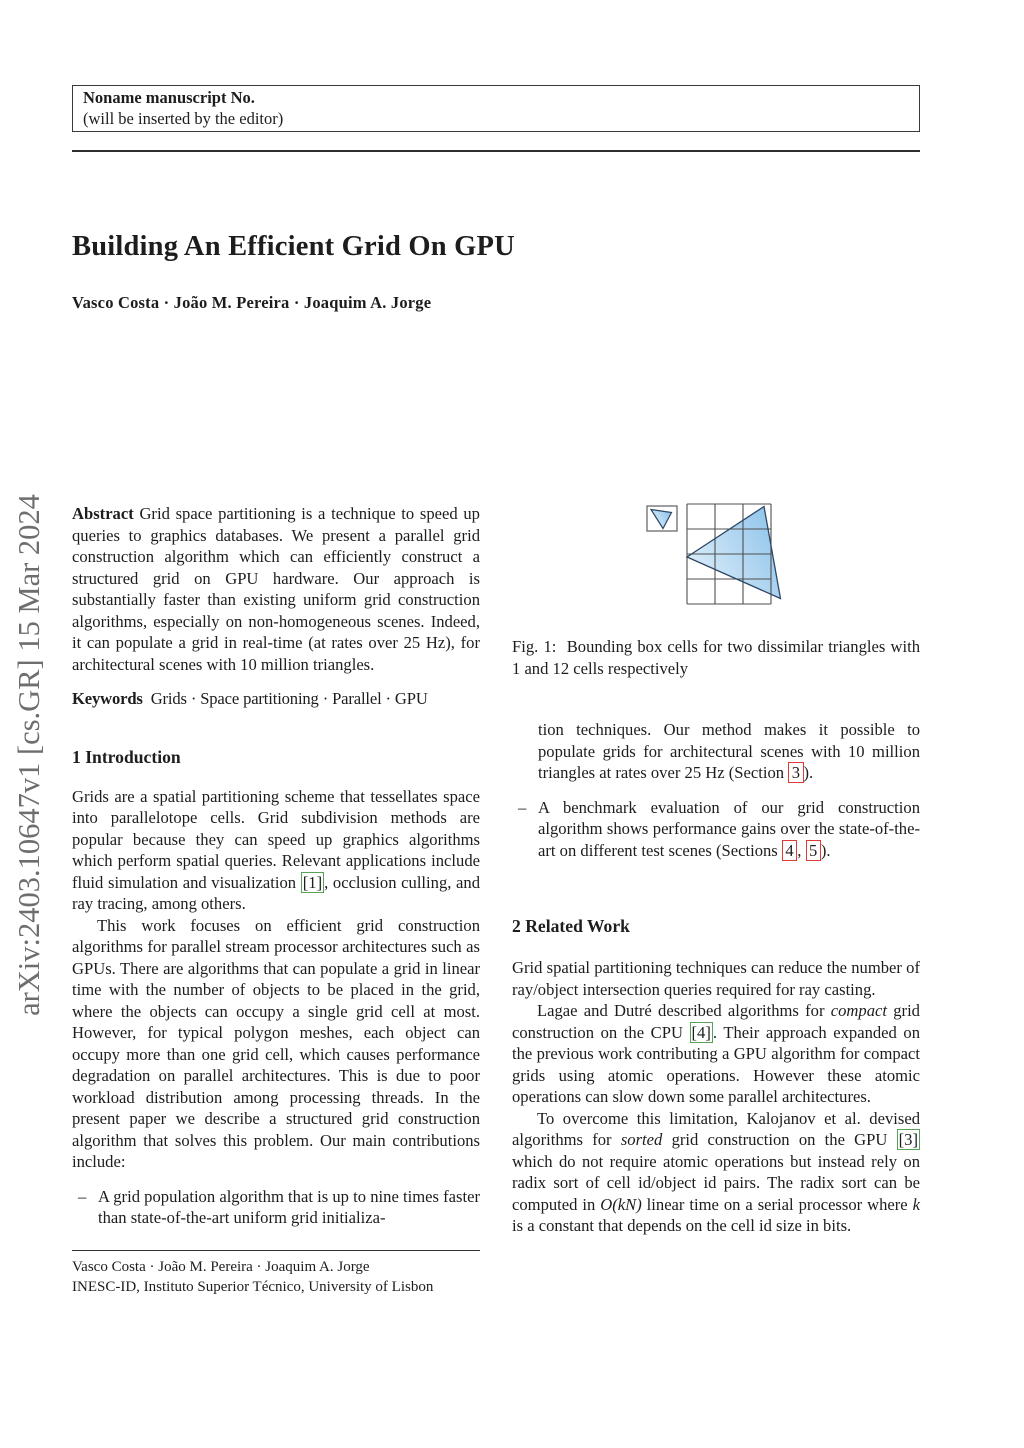  What do you see at coordinates (183, 118) in the screenshot?
I see `editor-note-line: (will be inserted by the editor)` at bounding box center [183, 118].